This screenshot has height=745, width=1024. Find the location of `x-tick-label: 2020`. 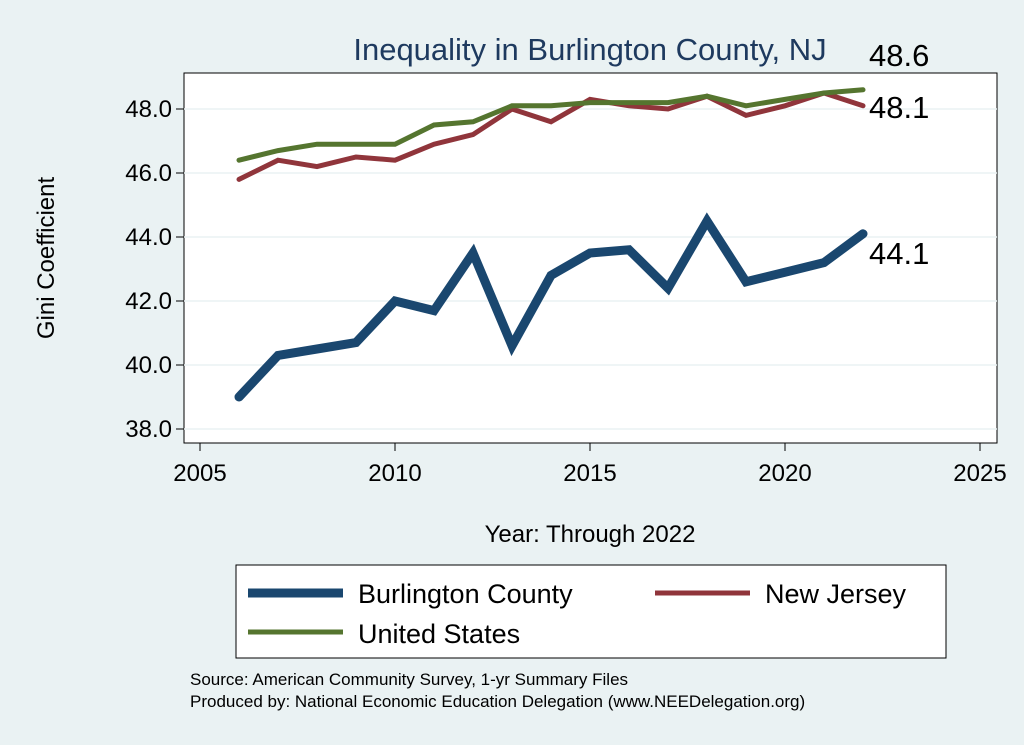

x-tick-label: 2020 is located at coordinates (784, 473).